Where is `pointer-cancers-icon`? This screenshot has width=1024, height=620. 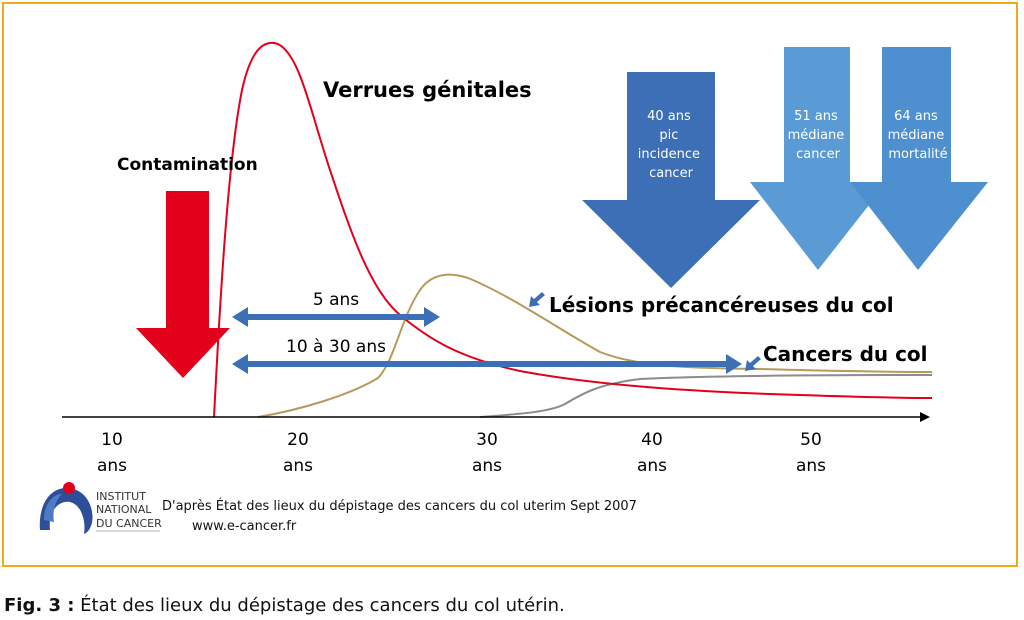 pointer-cancers-icon is located at coordinates (753, 363).